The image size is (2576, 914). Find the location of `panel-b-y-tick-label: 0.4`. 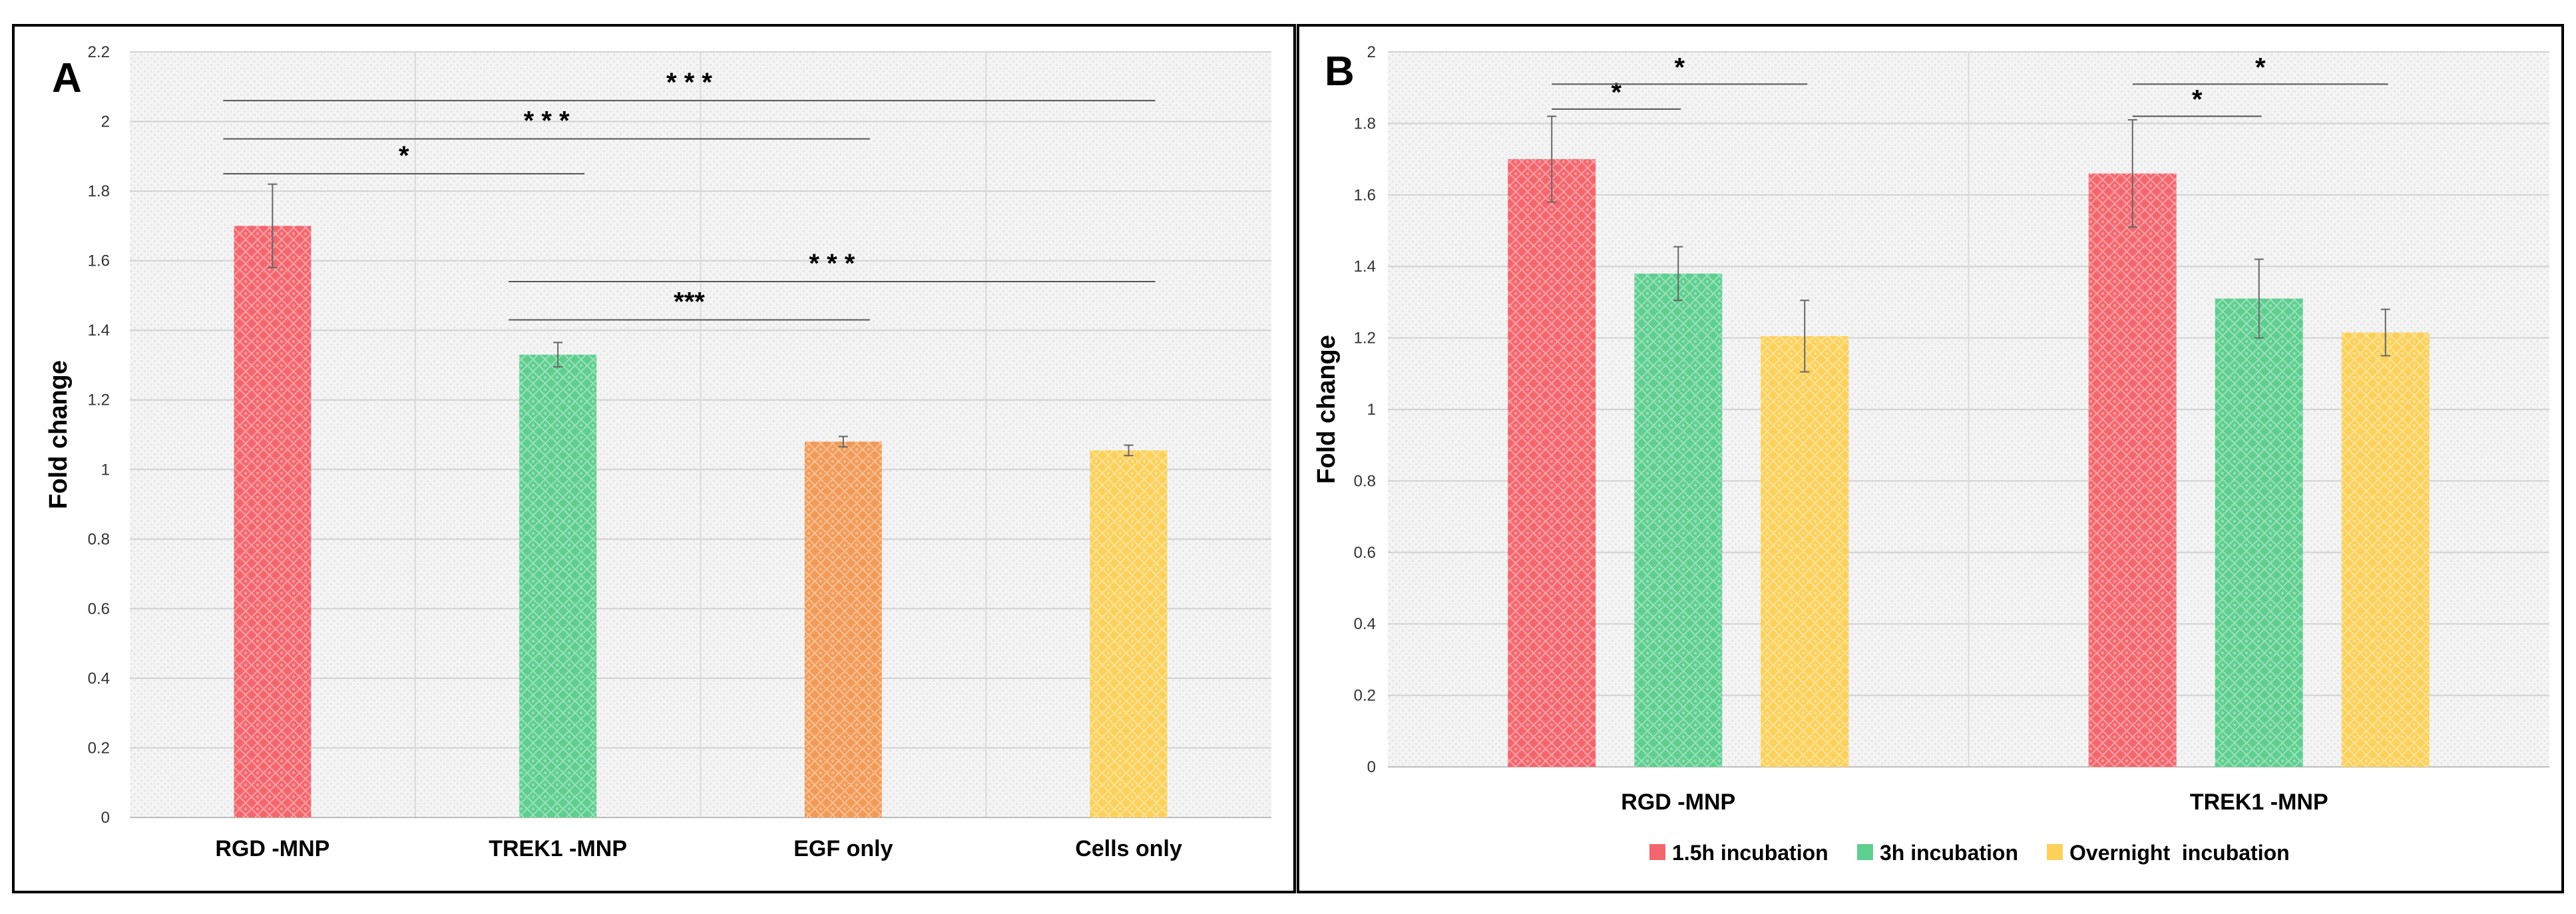

panel-b-y-tick-label: 0.4 is located at coordinates (1365, 624).